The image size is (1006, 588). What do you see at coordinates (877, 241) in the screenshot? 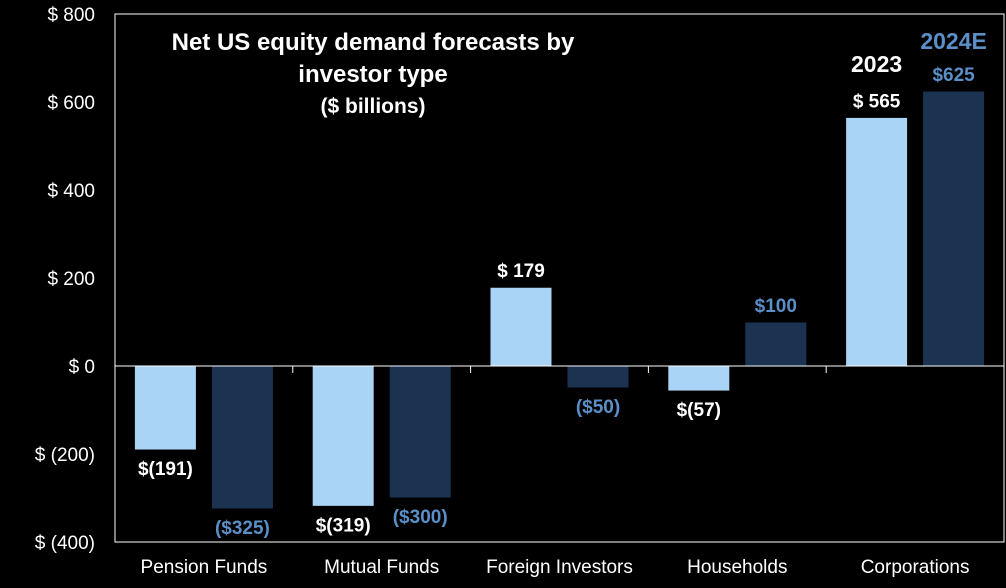
I see `bar-2023-corporations` at bounding box center [877, 241].